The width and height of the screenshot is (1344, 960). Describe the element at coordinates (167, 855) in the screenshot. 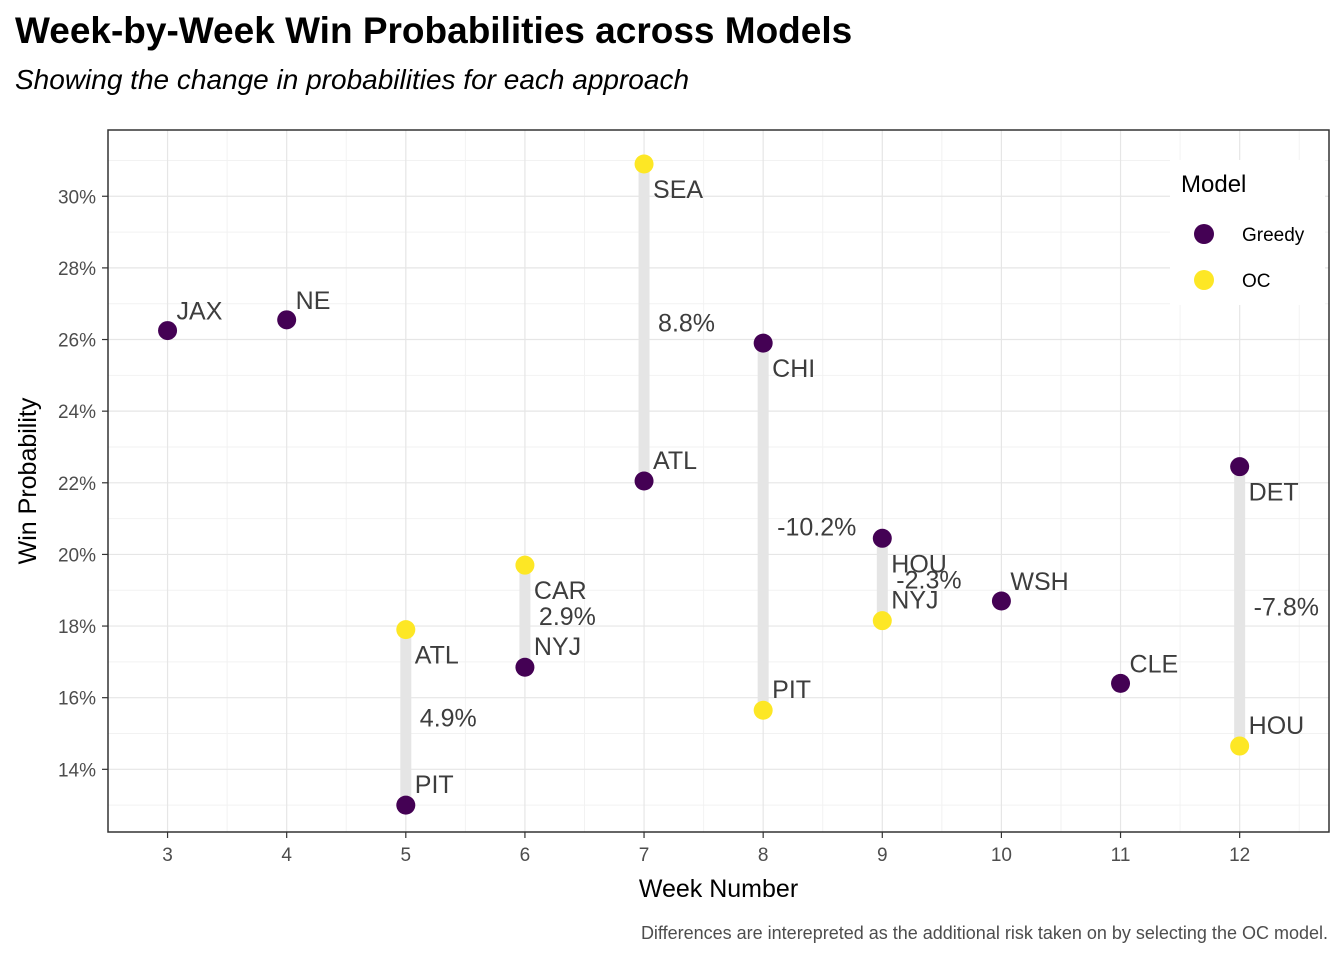

I see `x-tick-label: 3` at that location.